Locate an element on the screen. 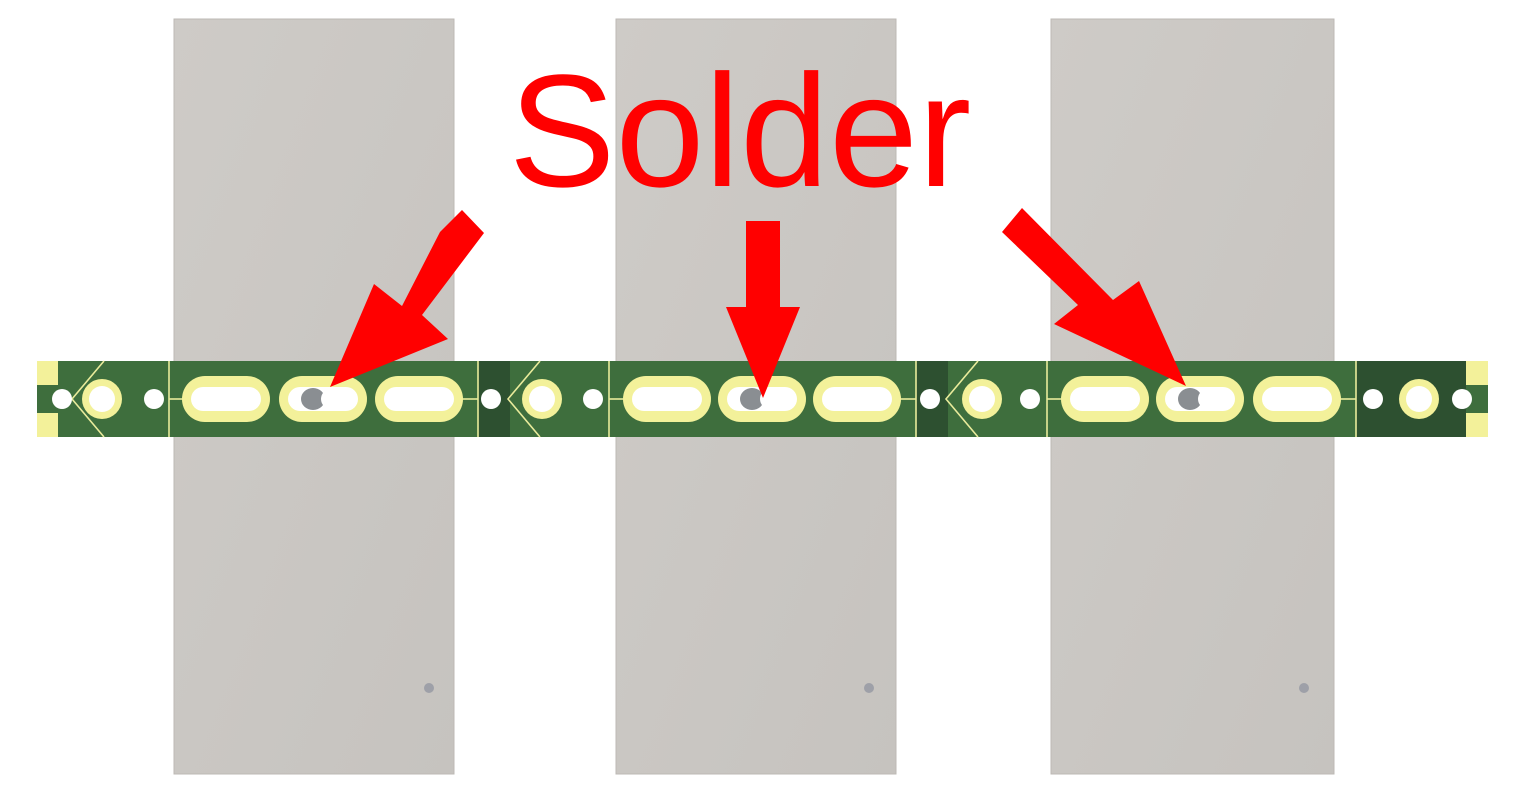 This screenshot has height=799, width=1524. tile-right-dot is located at coordinates (1304, 688).